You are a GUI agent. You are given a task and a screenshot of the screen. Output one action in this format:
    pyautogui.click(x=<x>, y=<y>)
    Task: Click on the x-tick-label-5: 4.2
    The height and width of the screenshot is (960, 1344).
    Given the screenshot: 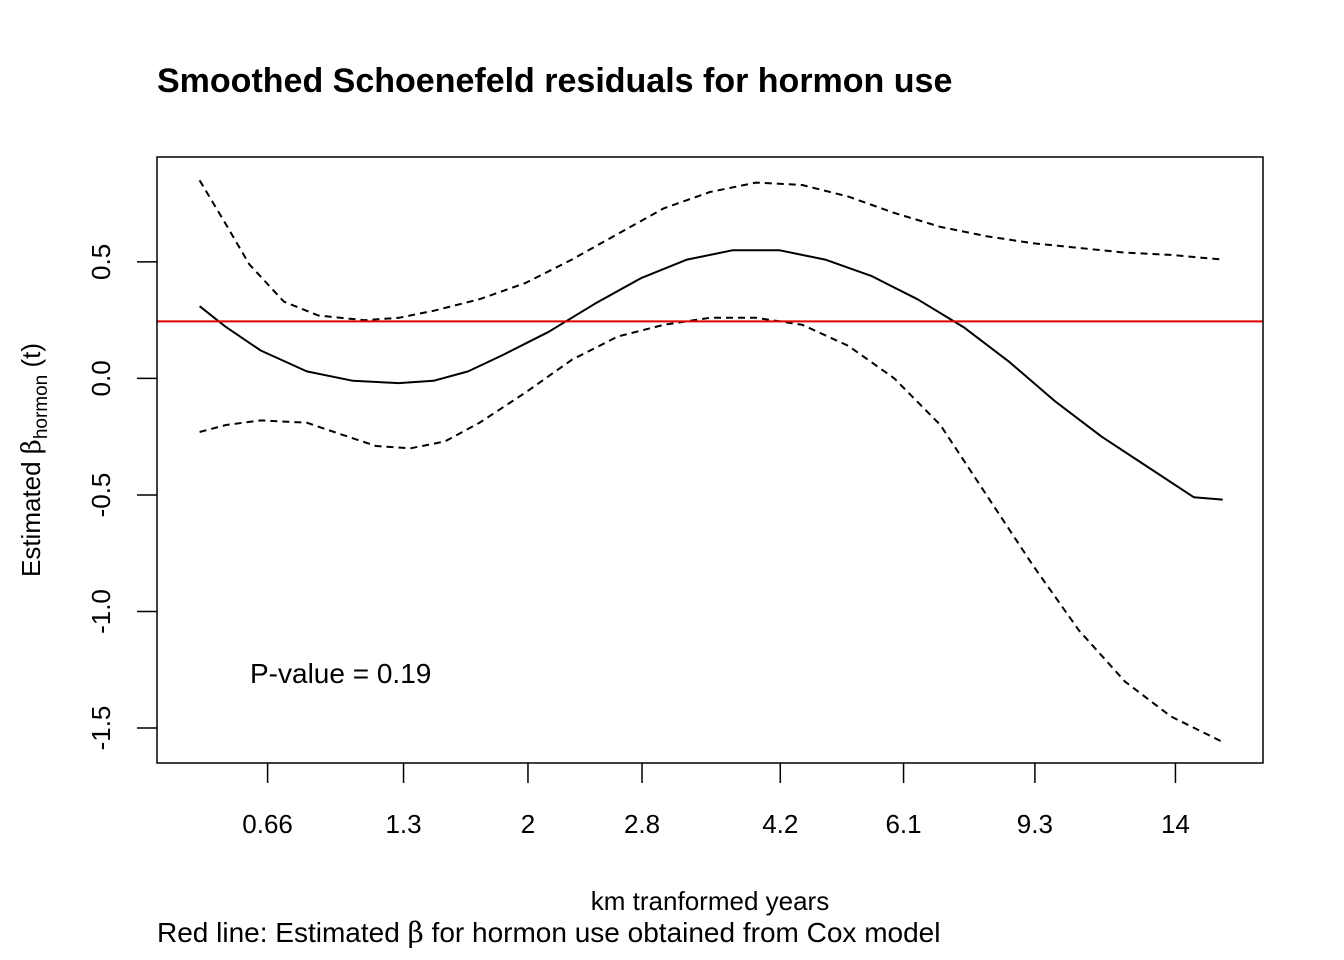 What is the action you would take?
    pyautogui.click(x=780, y=824)
    